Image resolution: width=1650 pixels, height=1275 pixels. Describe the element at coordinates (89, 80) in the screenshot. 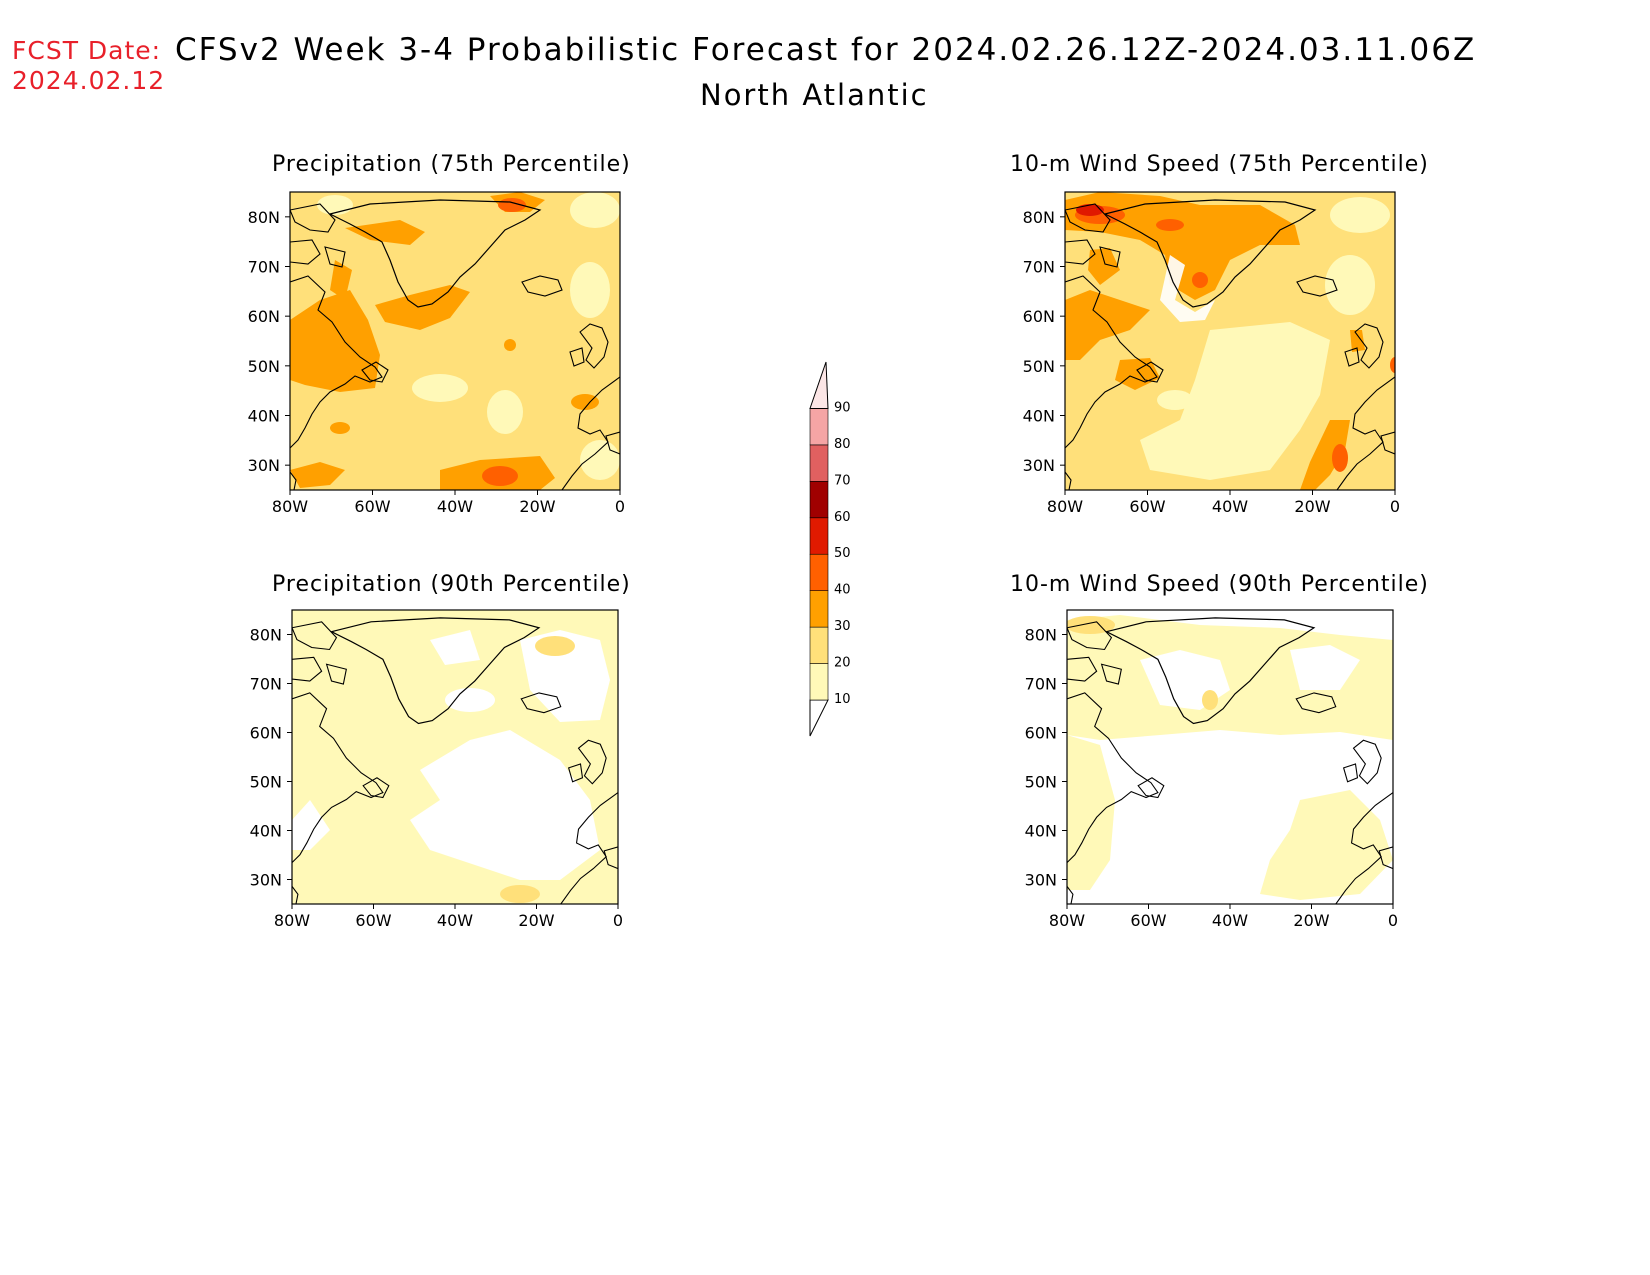

I see `fcst-date-value: 2024.02.12` at that location.